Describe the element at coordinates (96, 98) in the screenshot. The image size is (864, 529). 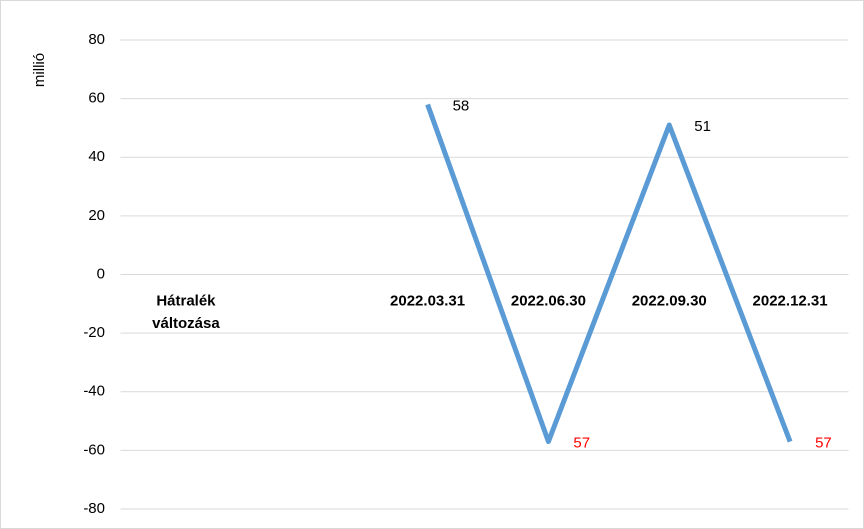
I see `y-tick-label: 60` at that location.